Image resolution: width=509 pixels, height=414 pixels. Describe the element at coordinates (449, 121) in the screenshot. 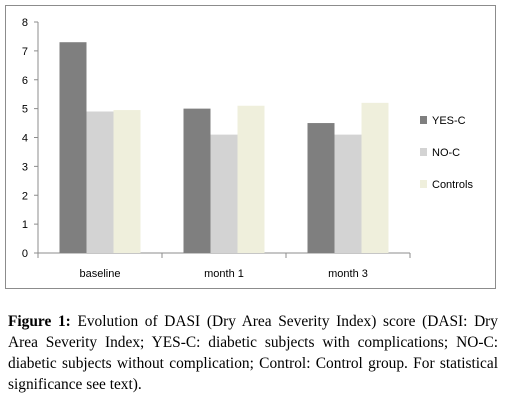

I see `legend-label: YES-C` at that location.